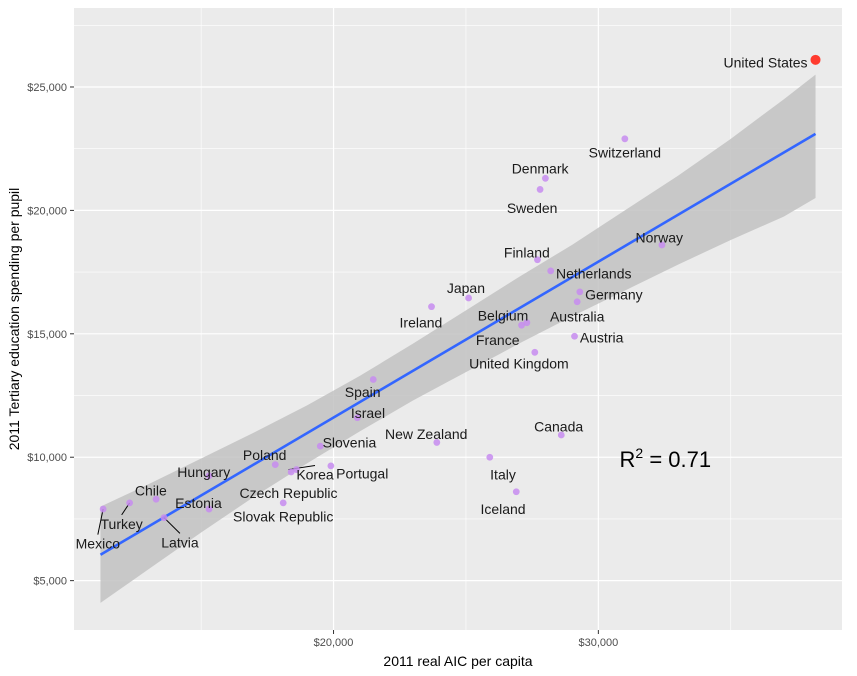 The height and width of the screenshot is (676, 857). What do you see at coordinates (602, 338) in the screenshot?
I see `label-austria: Austria` at bounding box center [602, 338].